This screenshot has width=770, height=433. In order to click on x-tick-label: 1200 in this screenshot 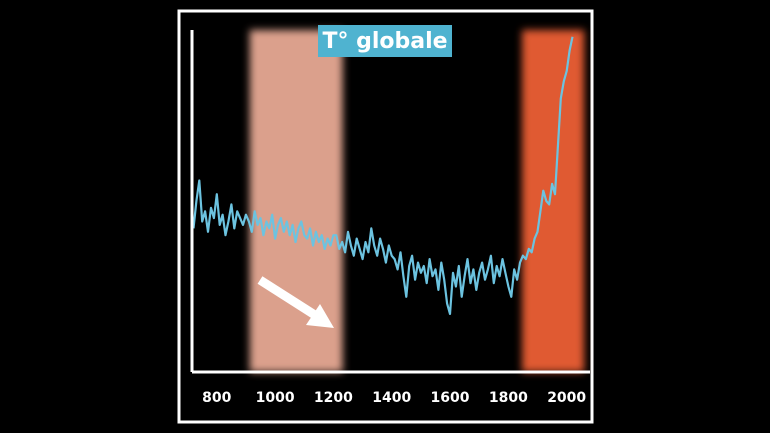, I will do `click(333, 398)`.